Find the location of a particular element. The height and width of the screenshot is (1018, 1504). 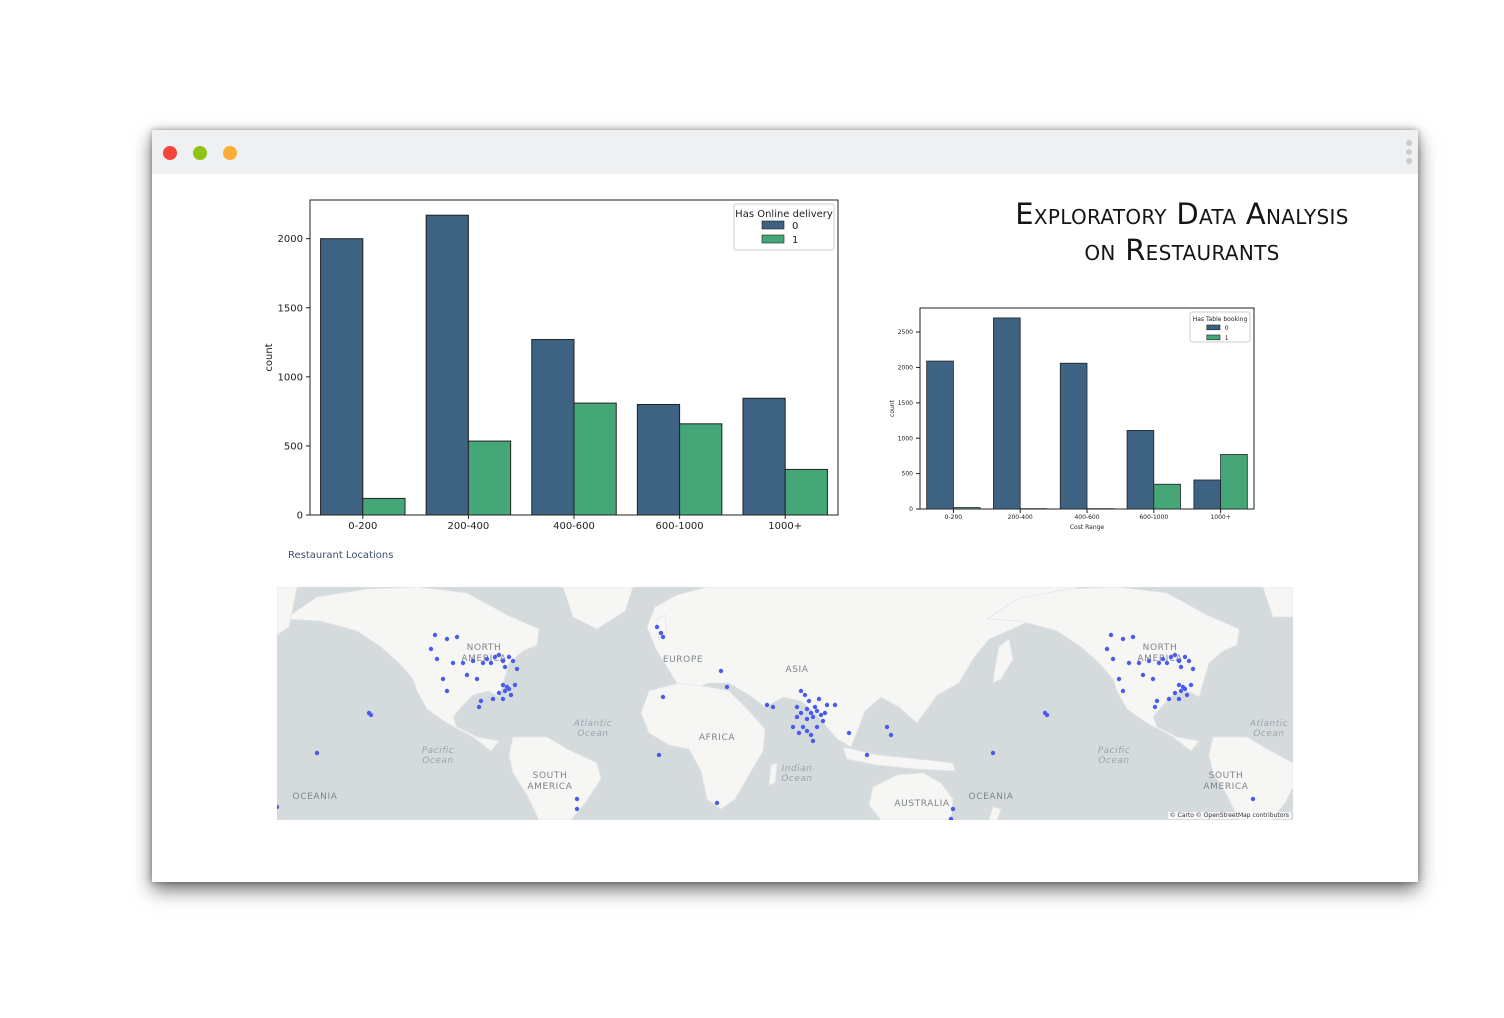

x-tick-label: 1000+ is located at coordinates (1220, 517).